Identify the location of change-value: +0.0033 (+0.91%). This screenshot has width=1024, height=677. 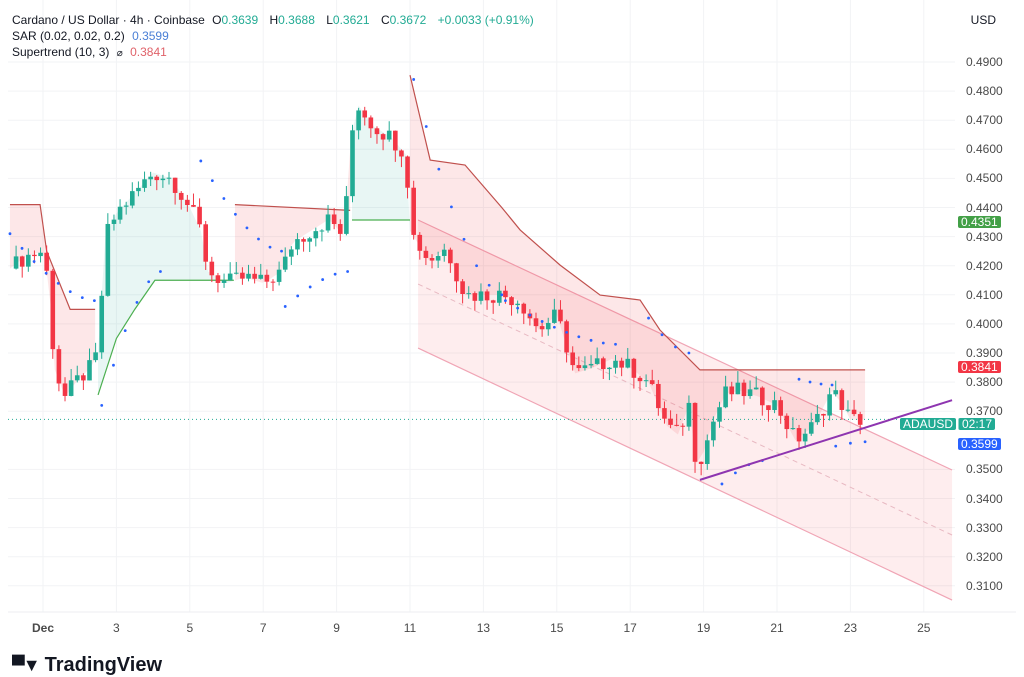
(485, 20).